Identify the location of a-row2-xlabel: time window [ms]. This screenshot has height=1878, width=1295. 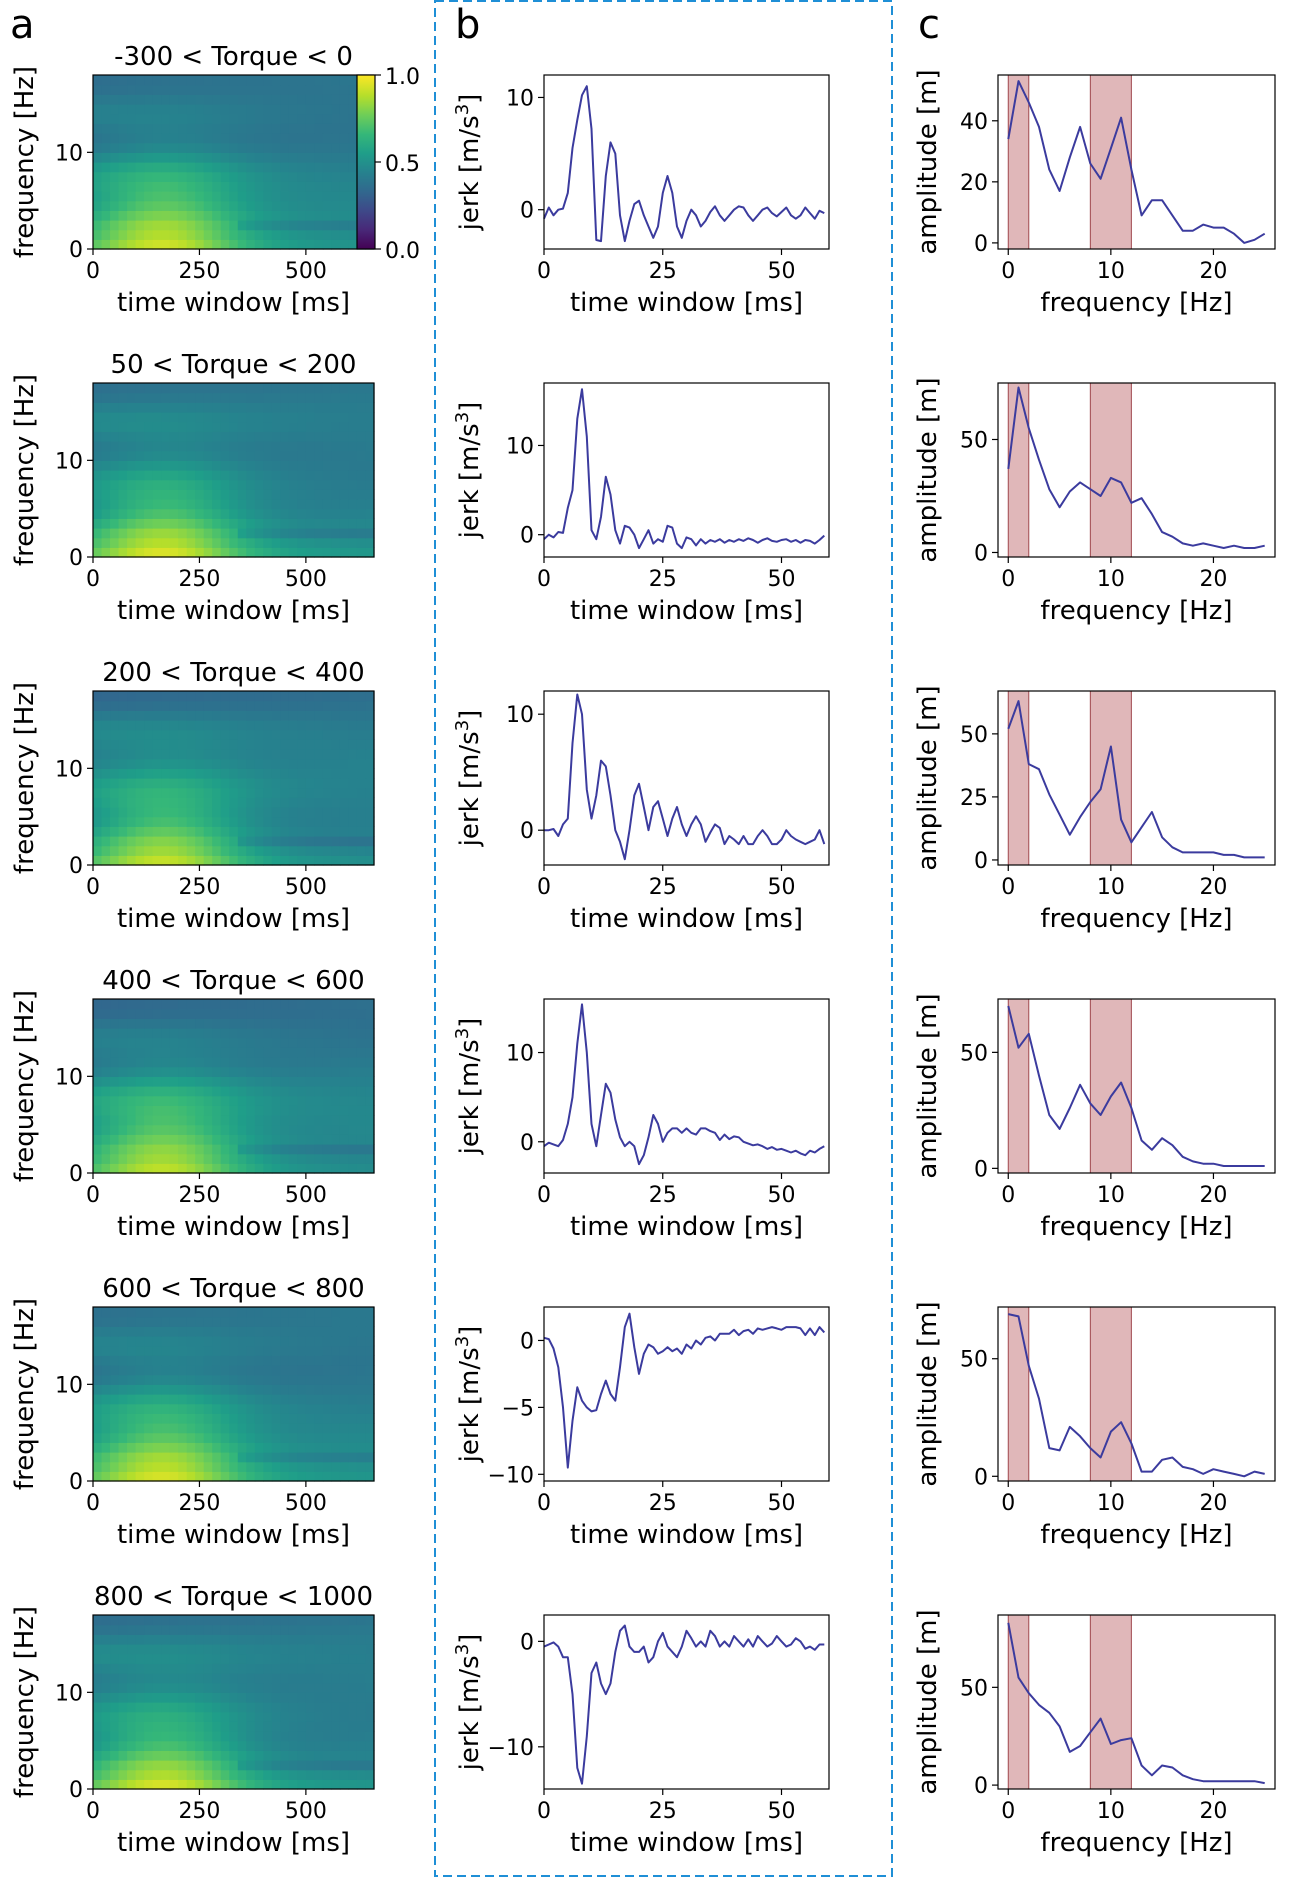
(233, 919).